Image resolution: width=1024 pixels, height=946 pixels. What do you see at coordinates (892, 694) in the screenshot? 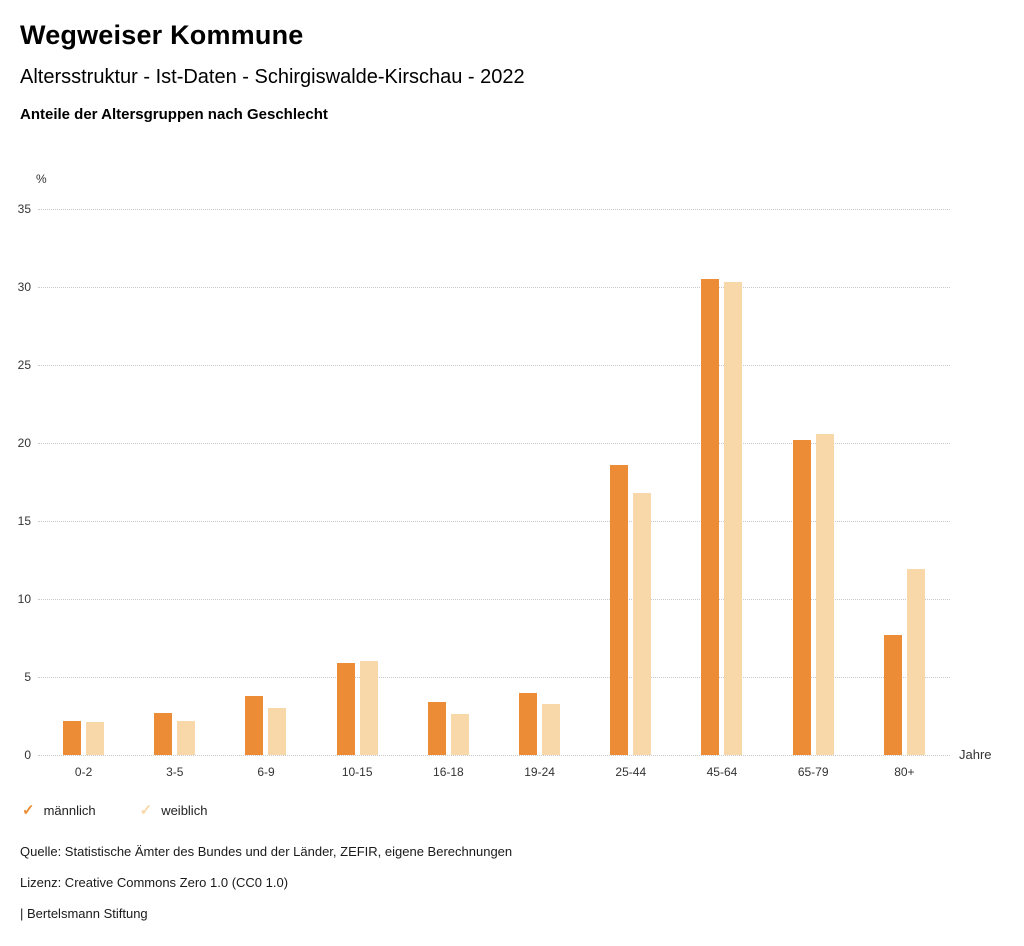
I see `bar-männlich-80+` at bounding box center [892, 694].